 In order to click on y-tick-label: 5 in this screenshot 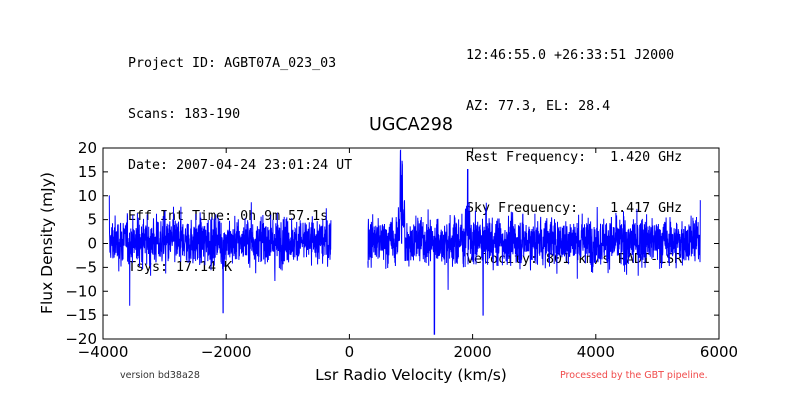, I will do `click(92, 220)`.